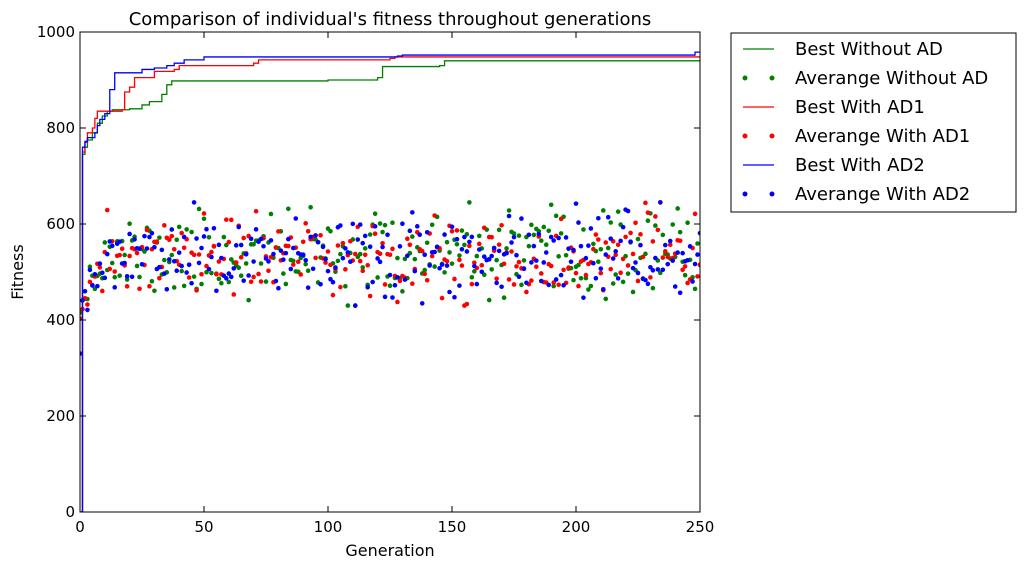  I want to click on x-tick-label: 250, so click(700, 527).